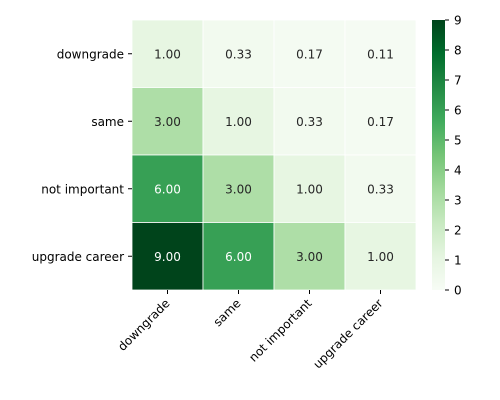 The height and width of the screenshot is (400, 500). Describe the element at coordinates (458, 51) in the screenshot. I see `colorbar-tick-label: 8` at that location.